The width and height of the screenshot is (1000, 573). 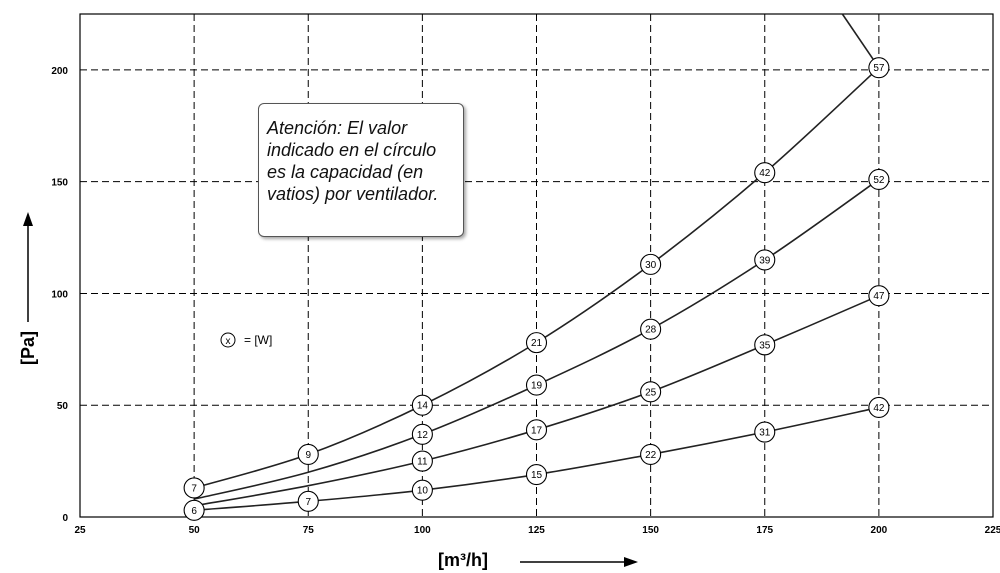 I want to click on data-label: 17, so click(x=537, y=430).